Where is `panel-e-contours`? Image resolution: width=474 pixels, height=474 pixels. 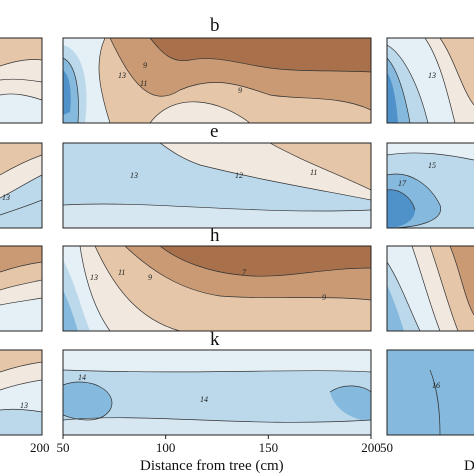
panel-e-contours is located at coordinates (217, 185).